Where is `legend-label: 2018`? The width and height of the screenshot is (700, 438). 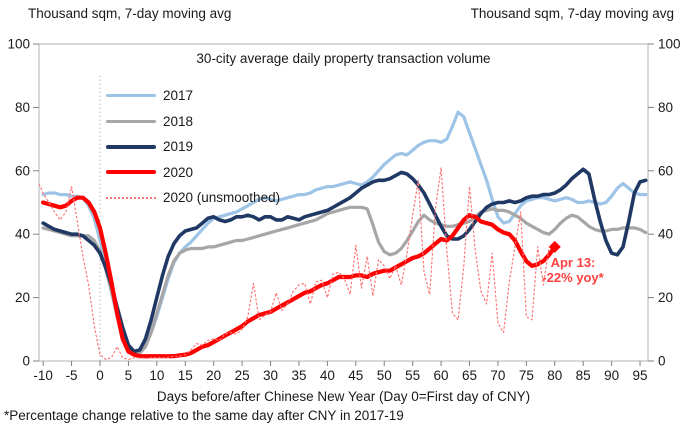
legend-label: 2018 is located at coordinates (178, 121).